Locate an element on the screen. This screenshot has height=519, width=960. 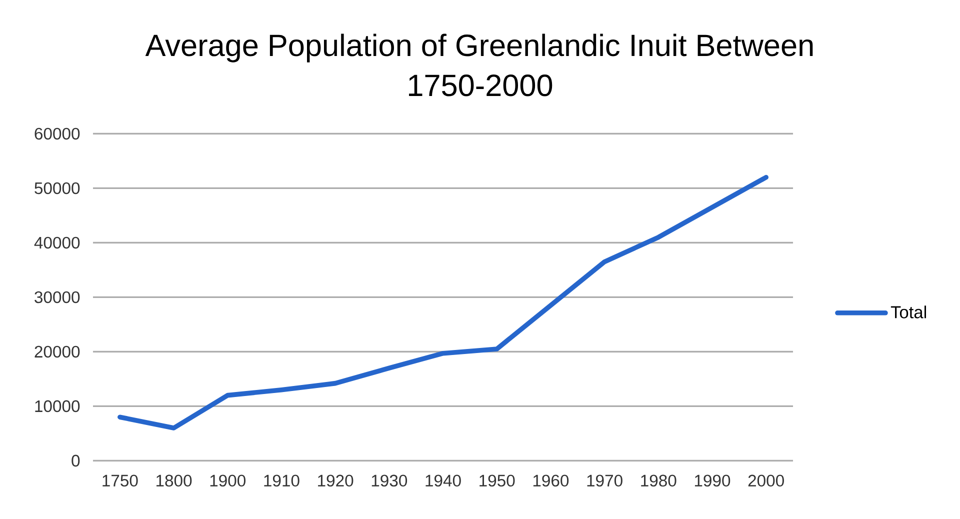
x-tick-label: 1940 is located at coordinates (443, 480).